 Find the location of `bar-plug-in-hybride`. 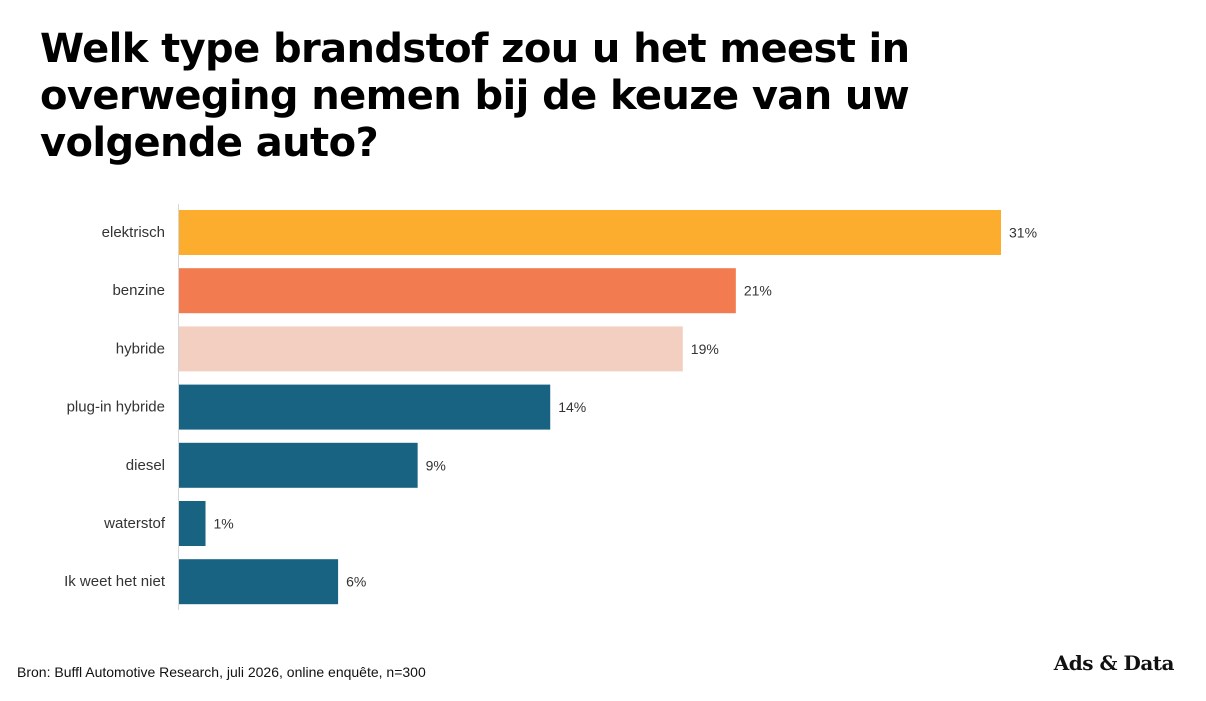

bar-plug-in-hybride is located at coordinates (365, 407).